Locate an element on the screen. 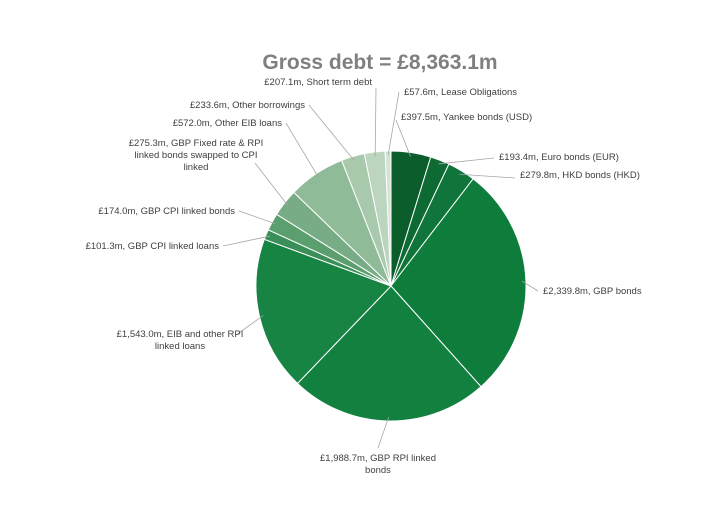  slice-label-gbp-bonds: £2,339.8m, GBP bonds is located at coordinates (592, 291).